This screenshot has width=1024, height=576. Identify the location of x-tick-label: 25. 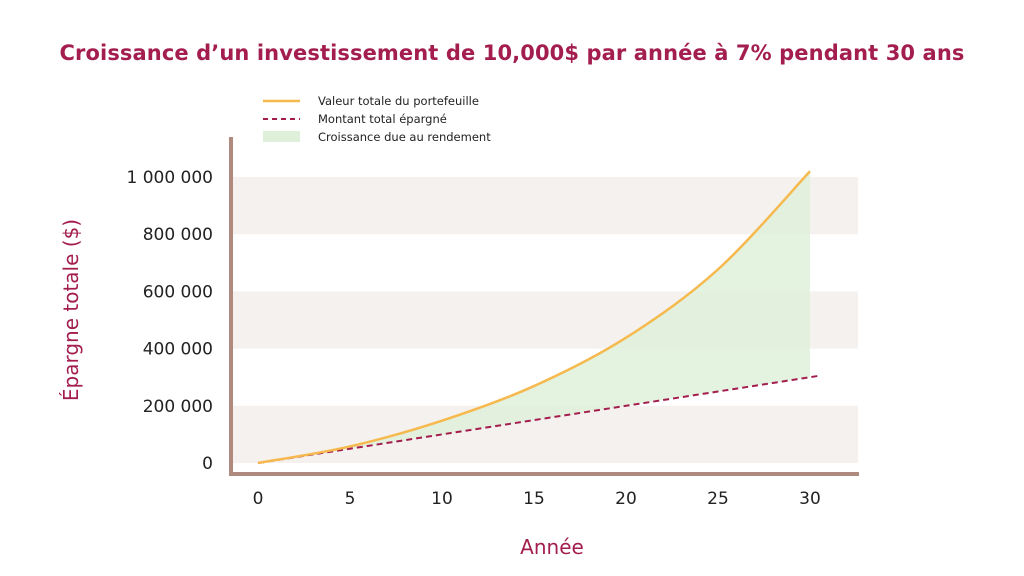
(718, 499).